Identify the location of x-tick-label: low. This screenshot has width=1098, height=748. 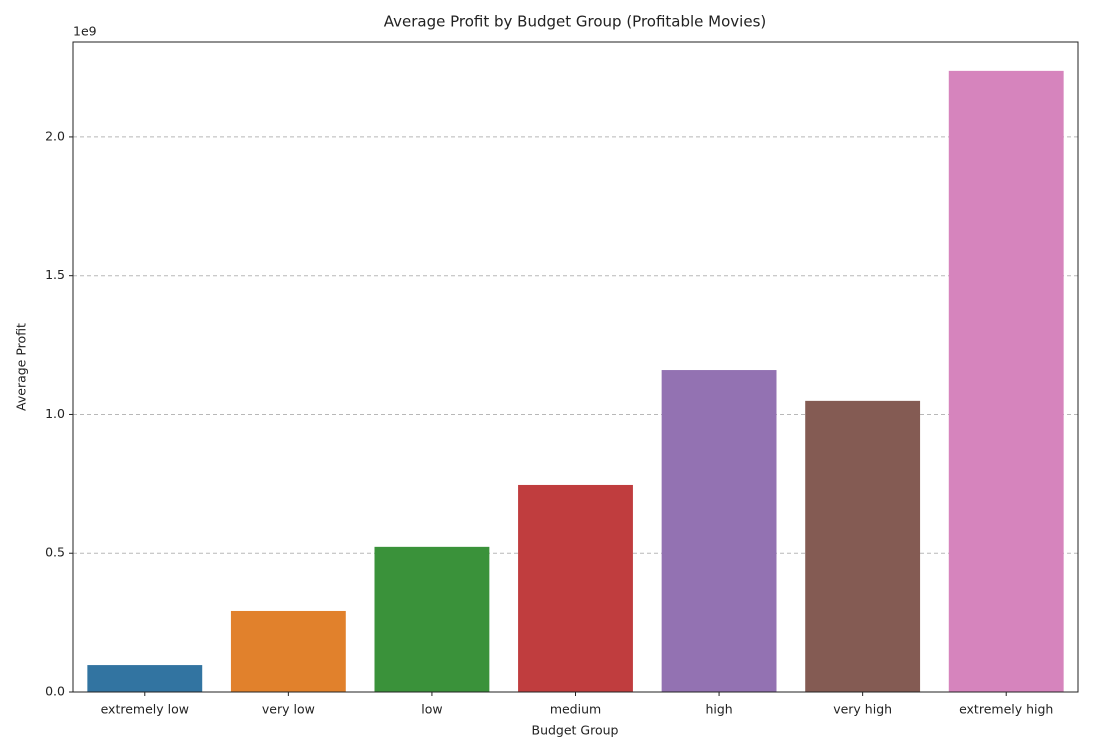
(431, 709).